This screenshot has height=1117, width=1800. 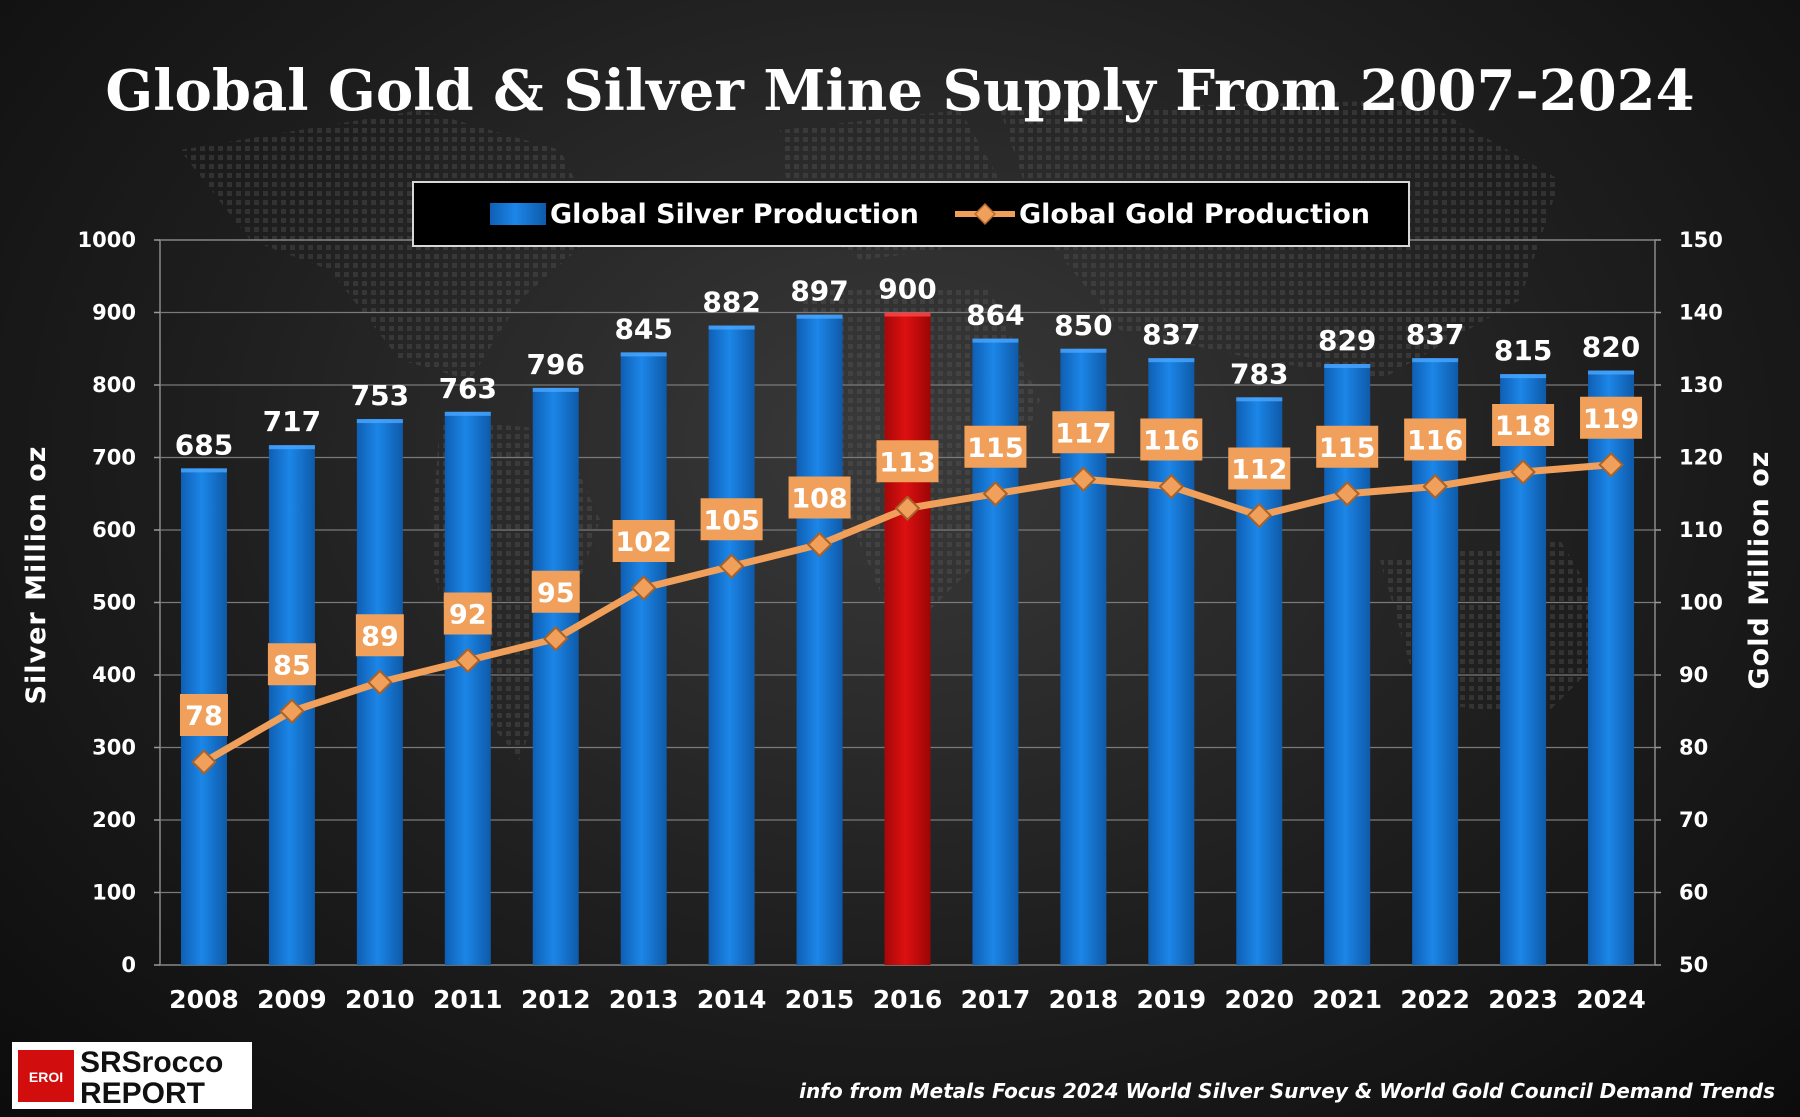 I want to click on gold-data-label: 85, so click(x=292, y=665).